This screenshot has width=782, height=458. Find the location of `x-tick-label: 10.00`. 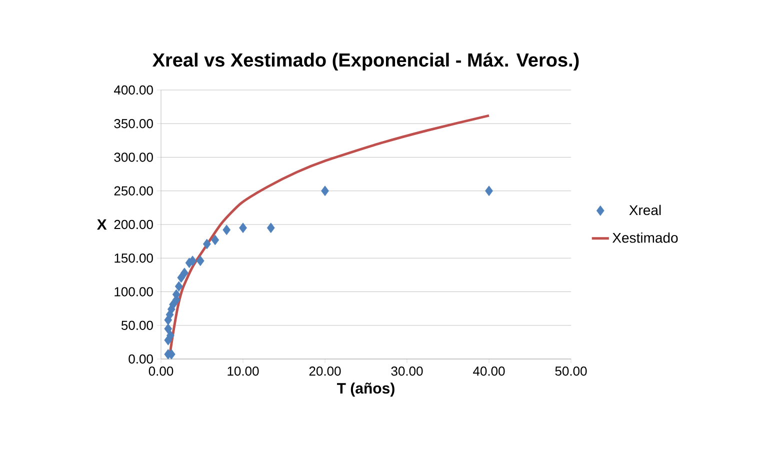

x-tick-label: 10.00 is located at coordinates (243, 371).